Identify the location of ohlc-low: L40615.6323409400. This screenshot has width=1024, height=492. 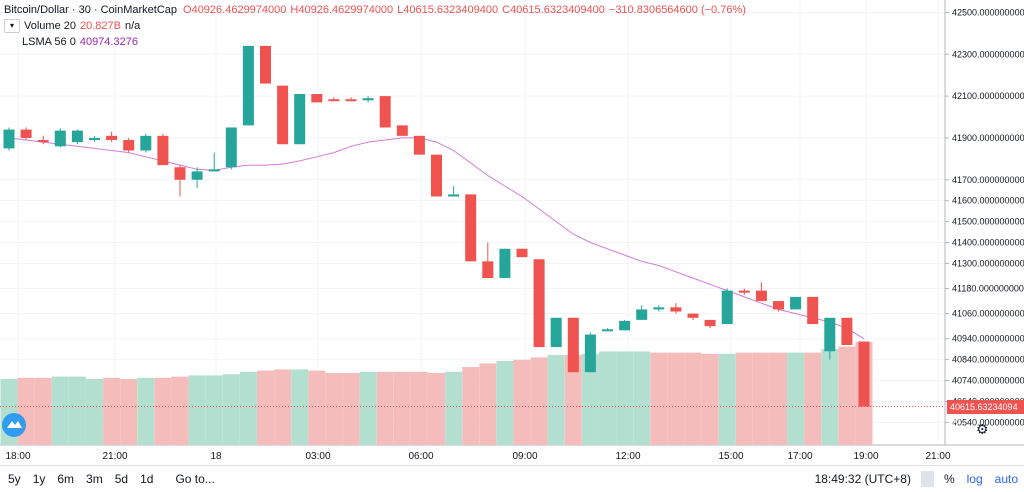
(448, 10).